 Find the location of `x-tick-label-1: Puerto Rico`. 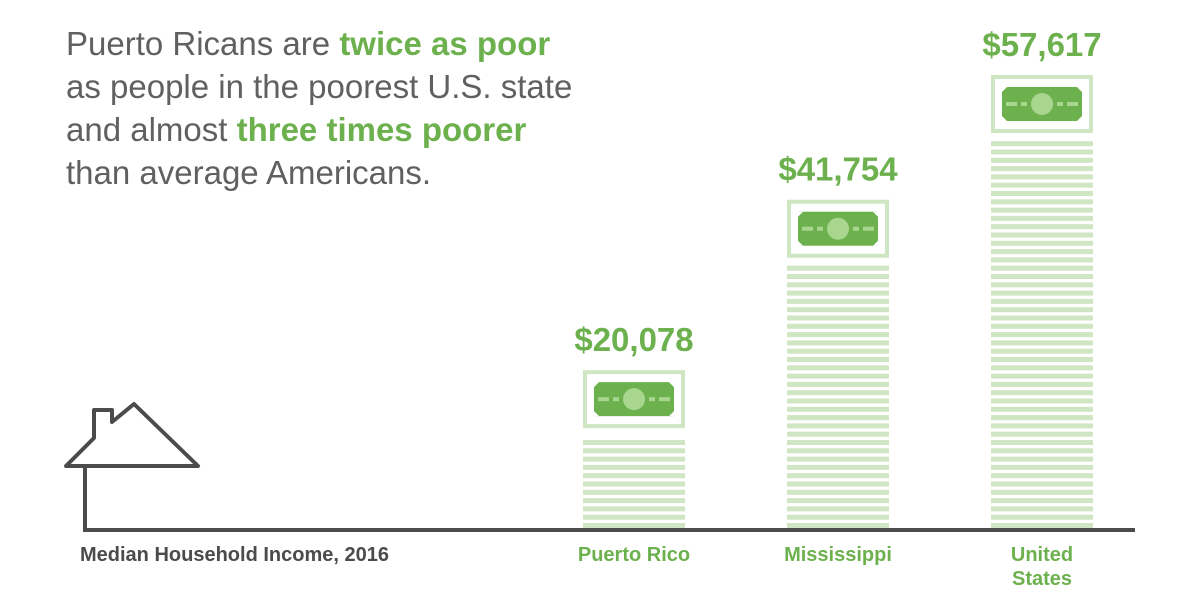

x-tick-label-1: Puerto Rico is located at coordinates (634, 555).